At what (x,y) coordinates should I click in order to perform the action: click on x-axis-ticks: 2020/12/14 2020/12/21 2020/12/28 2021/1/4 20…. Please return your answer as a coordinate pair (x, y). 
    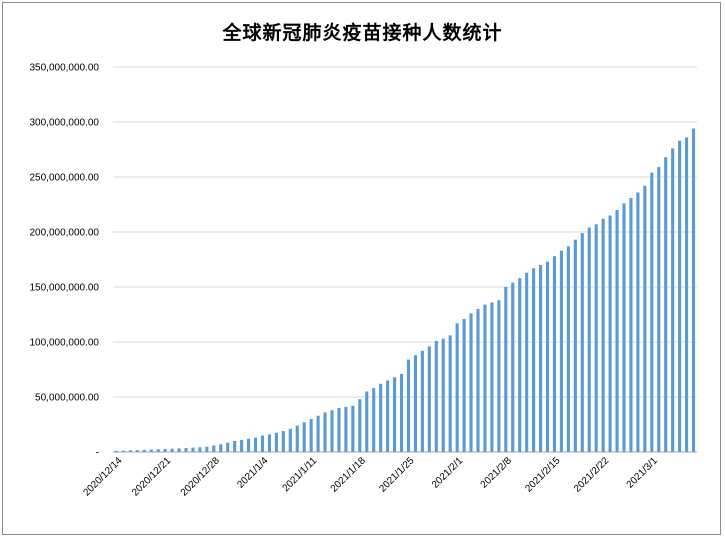
    Looking at the image, I should click on (370, 476).